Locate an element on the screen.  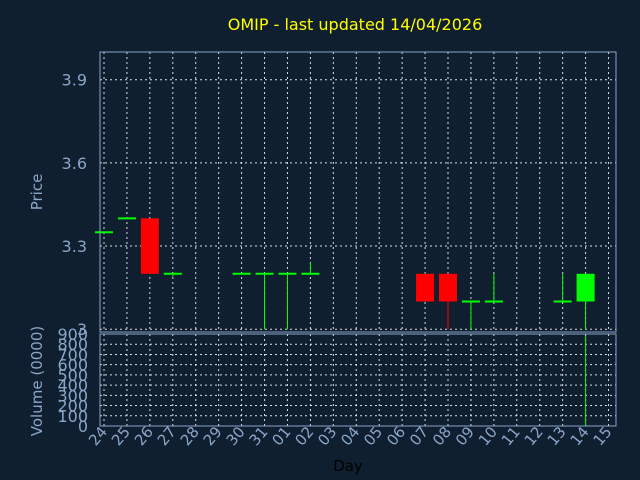
chart-title: OMIP - last updated 14/04/2026 is located at coordinates (355, 24).